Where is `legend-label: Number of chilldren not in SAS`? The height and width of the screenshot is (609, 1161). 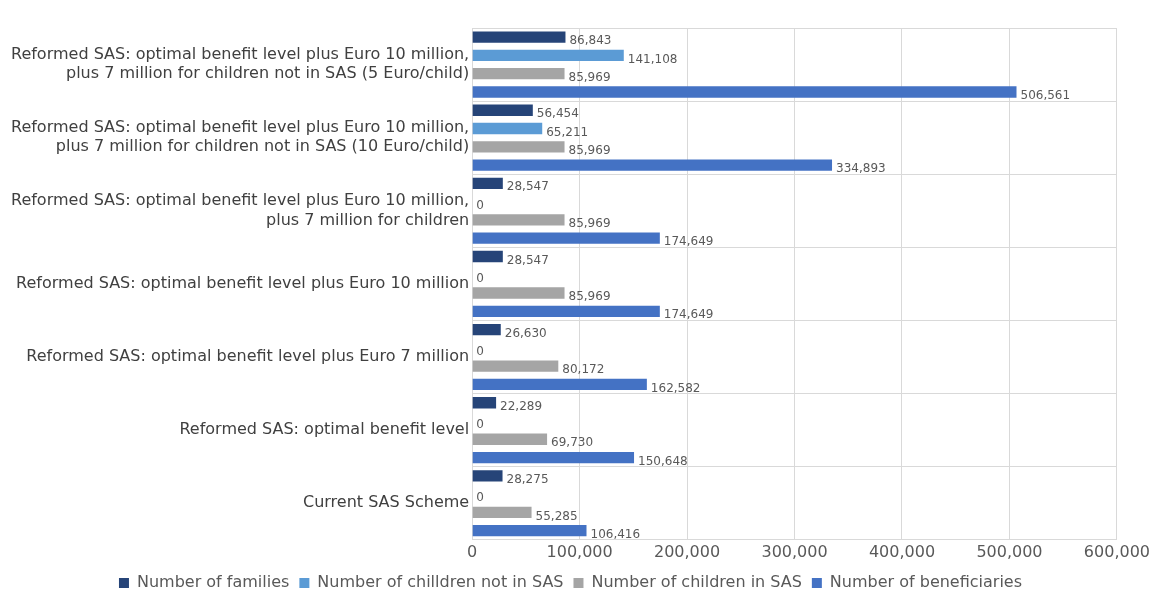
legend-label: Number of chilldren not in SAS is located at coordinates (440, 582).